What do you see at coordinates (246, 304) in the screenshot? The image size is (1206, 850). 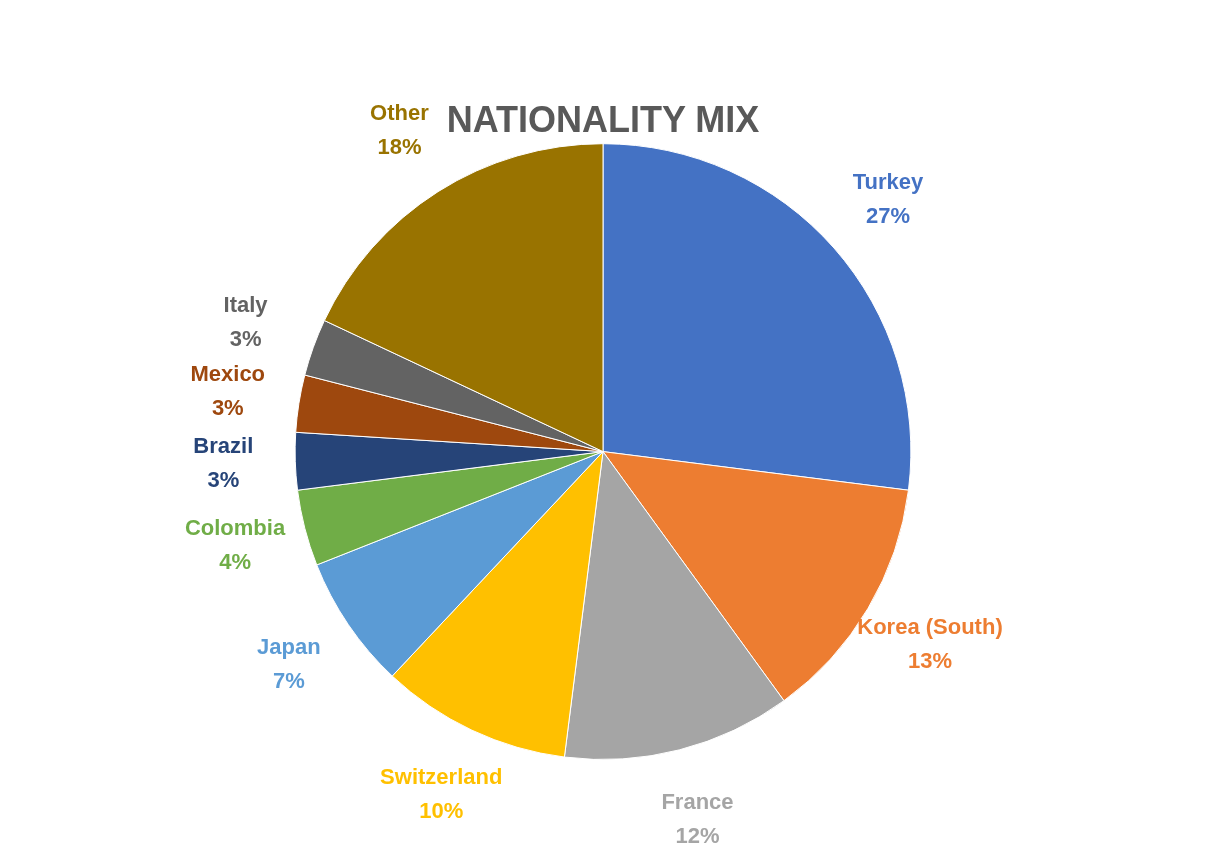 I see `slice-label: Italy` at bounding box center [246, 304].